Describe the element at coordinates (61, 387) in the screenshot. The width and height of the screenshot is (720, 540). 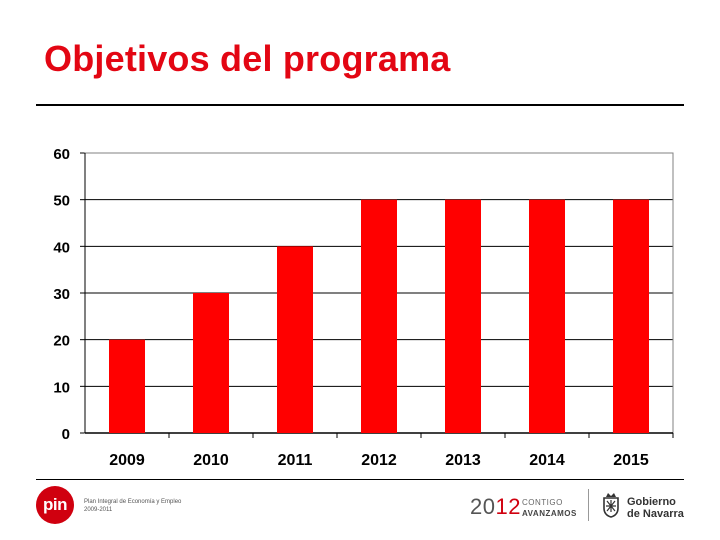
I see `y-tick-label: 10` at that location.